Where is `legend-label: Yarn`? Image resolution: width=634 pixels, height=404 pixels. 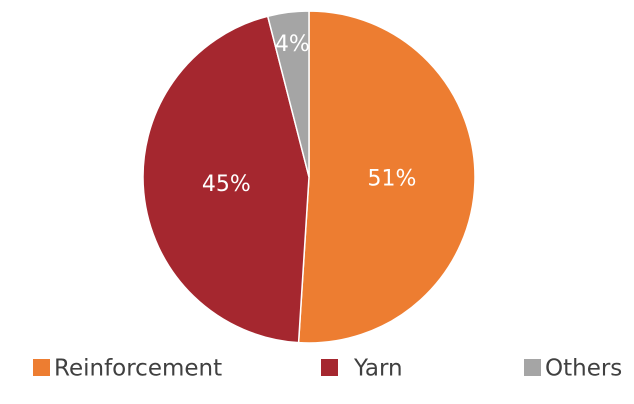
legend-label: Yarn is located at coordinates (378, 369).